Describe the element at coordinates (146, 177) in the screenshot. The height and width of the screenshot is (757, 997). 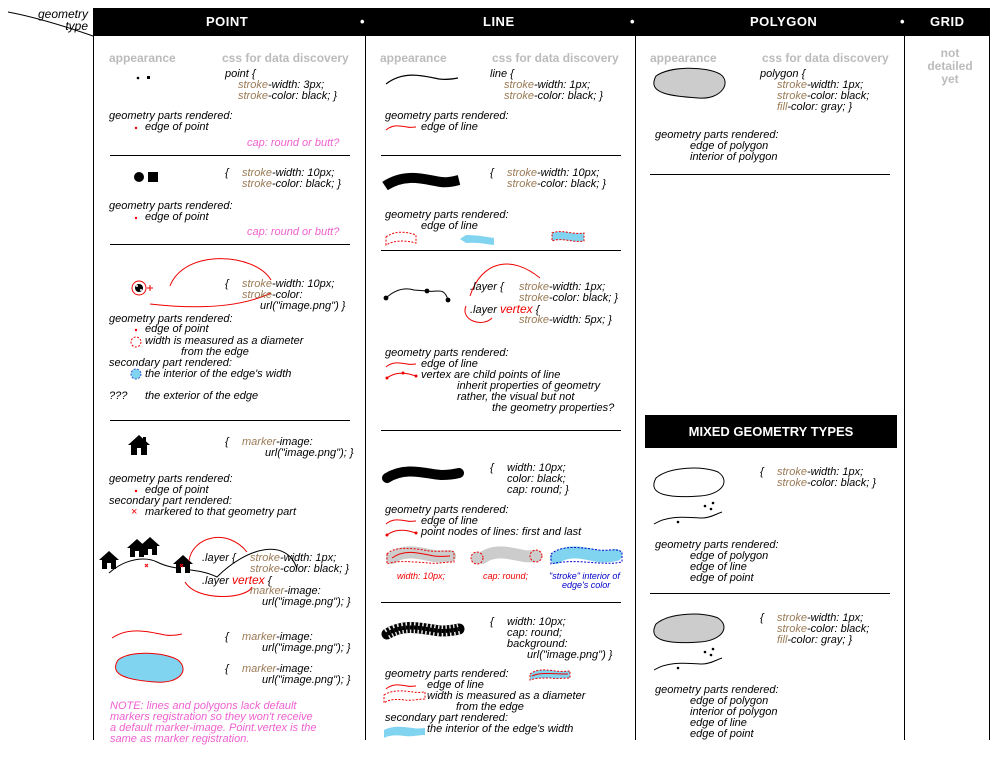
I see `point-large-dots` at that location.